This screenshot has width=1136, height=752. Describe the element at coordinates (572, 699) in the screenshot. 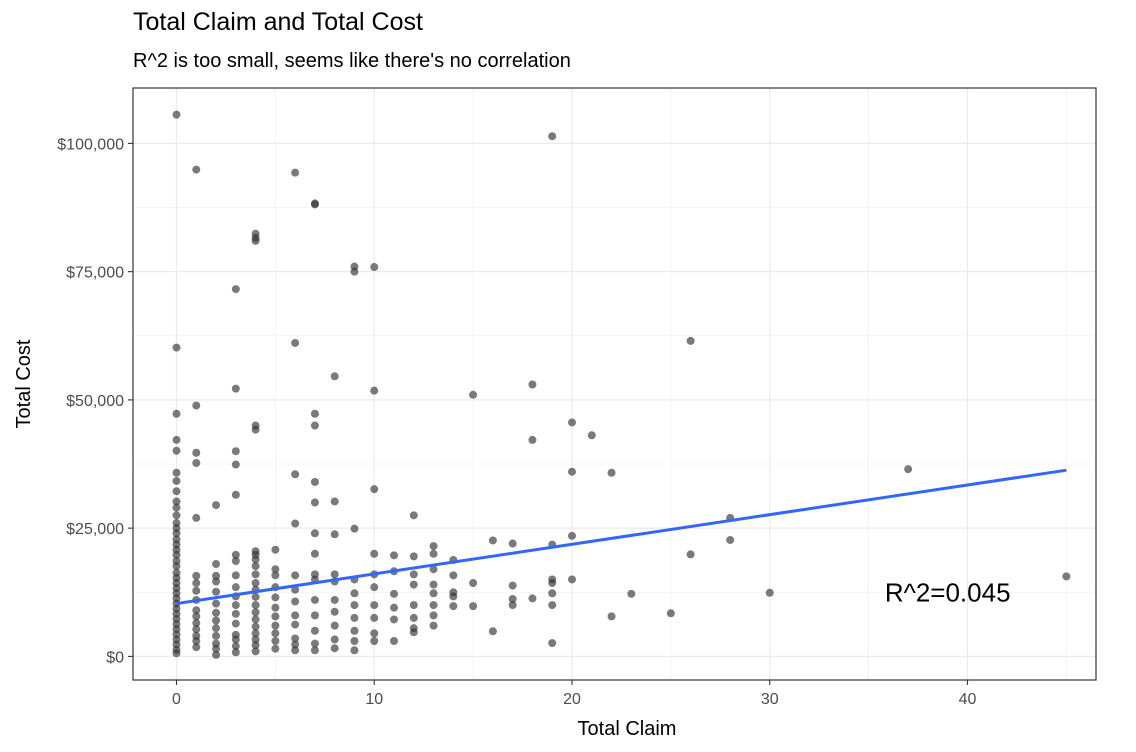

I see `x-tick-label: 20` at that location.